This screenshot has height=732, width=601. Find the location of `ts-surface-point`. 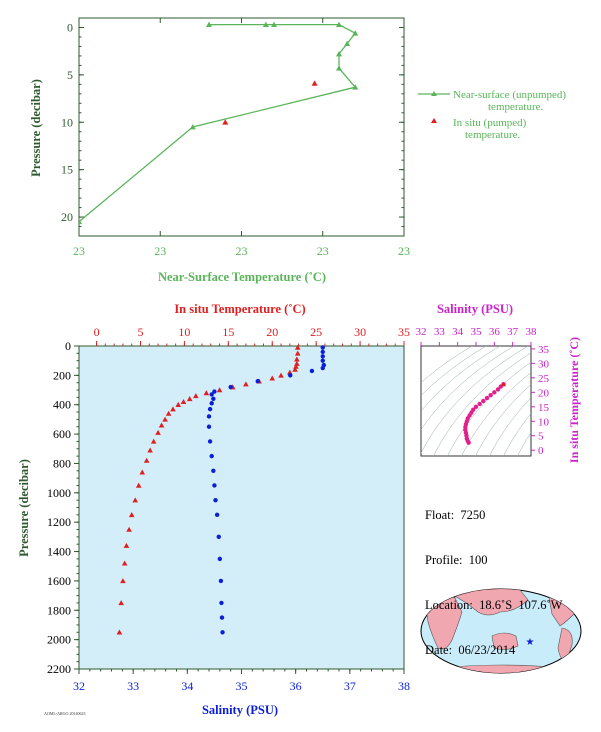

ts-surface-point is located at coordinates (503, 384).